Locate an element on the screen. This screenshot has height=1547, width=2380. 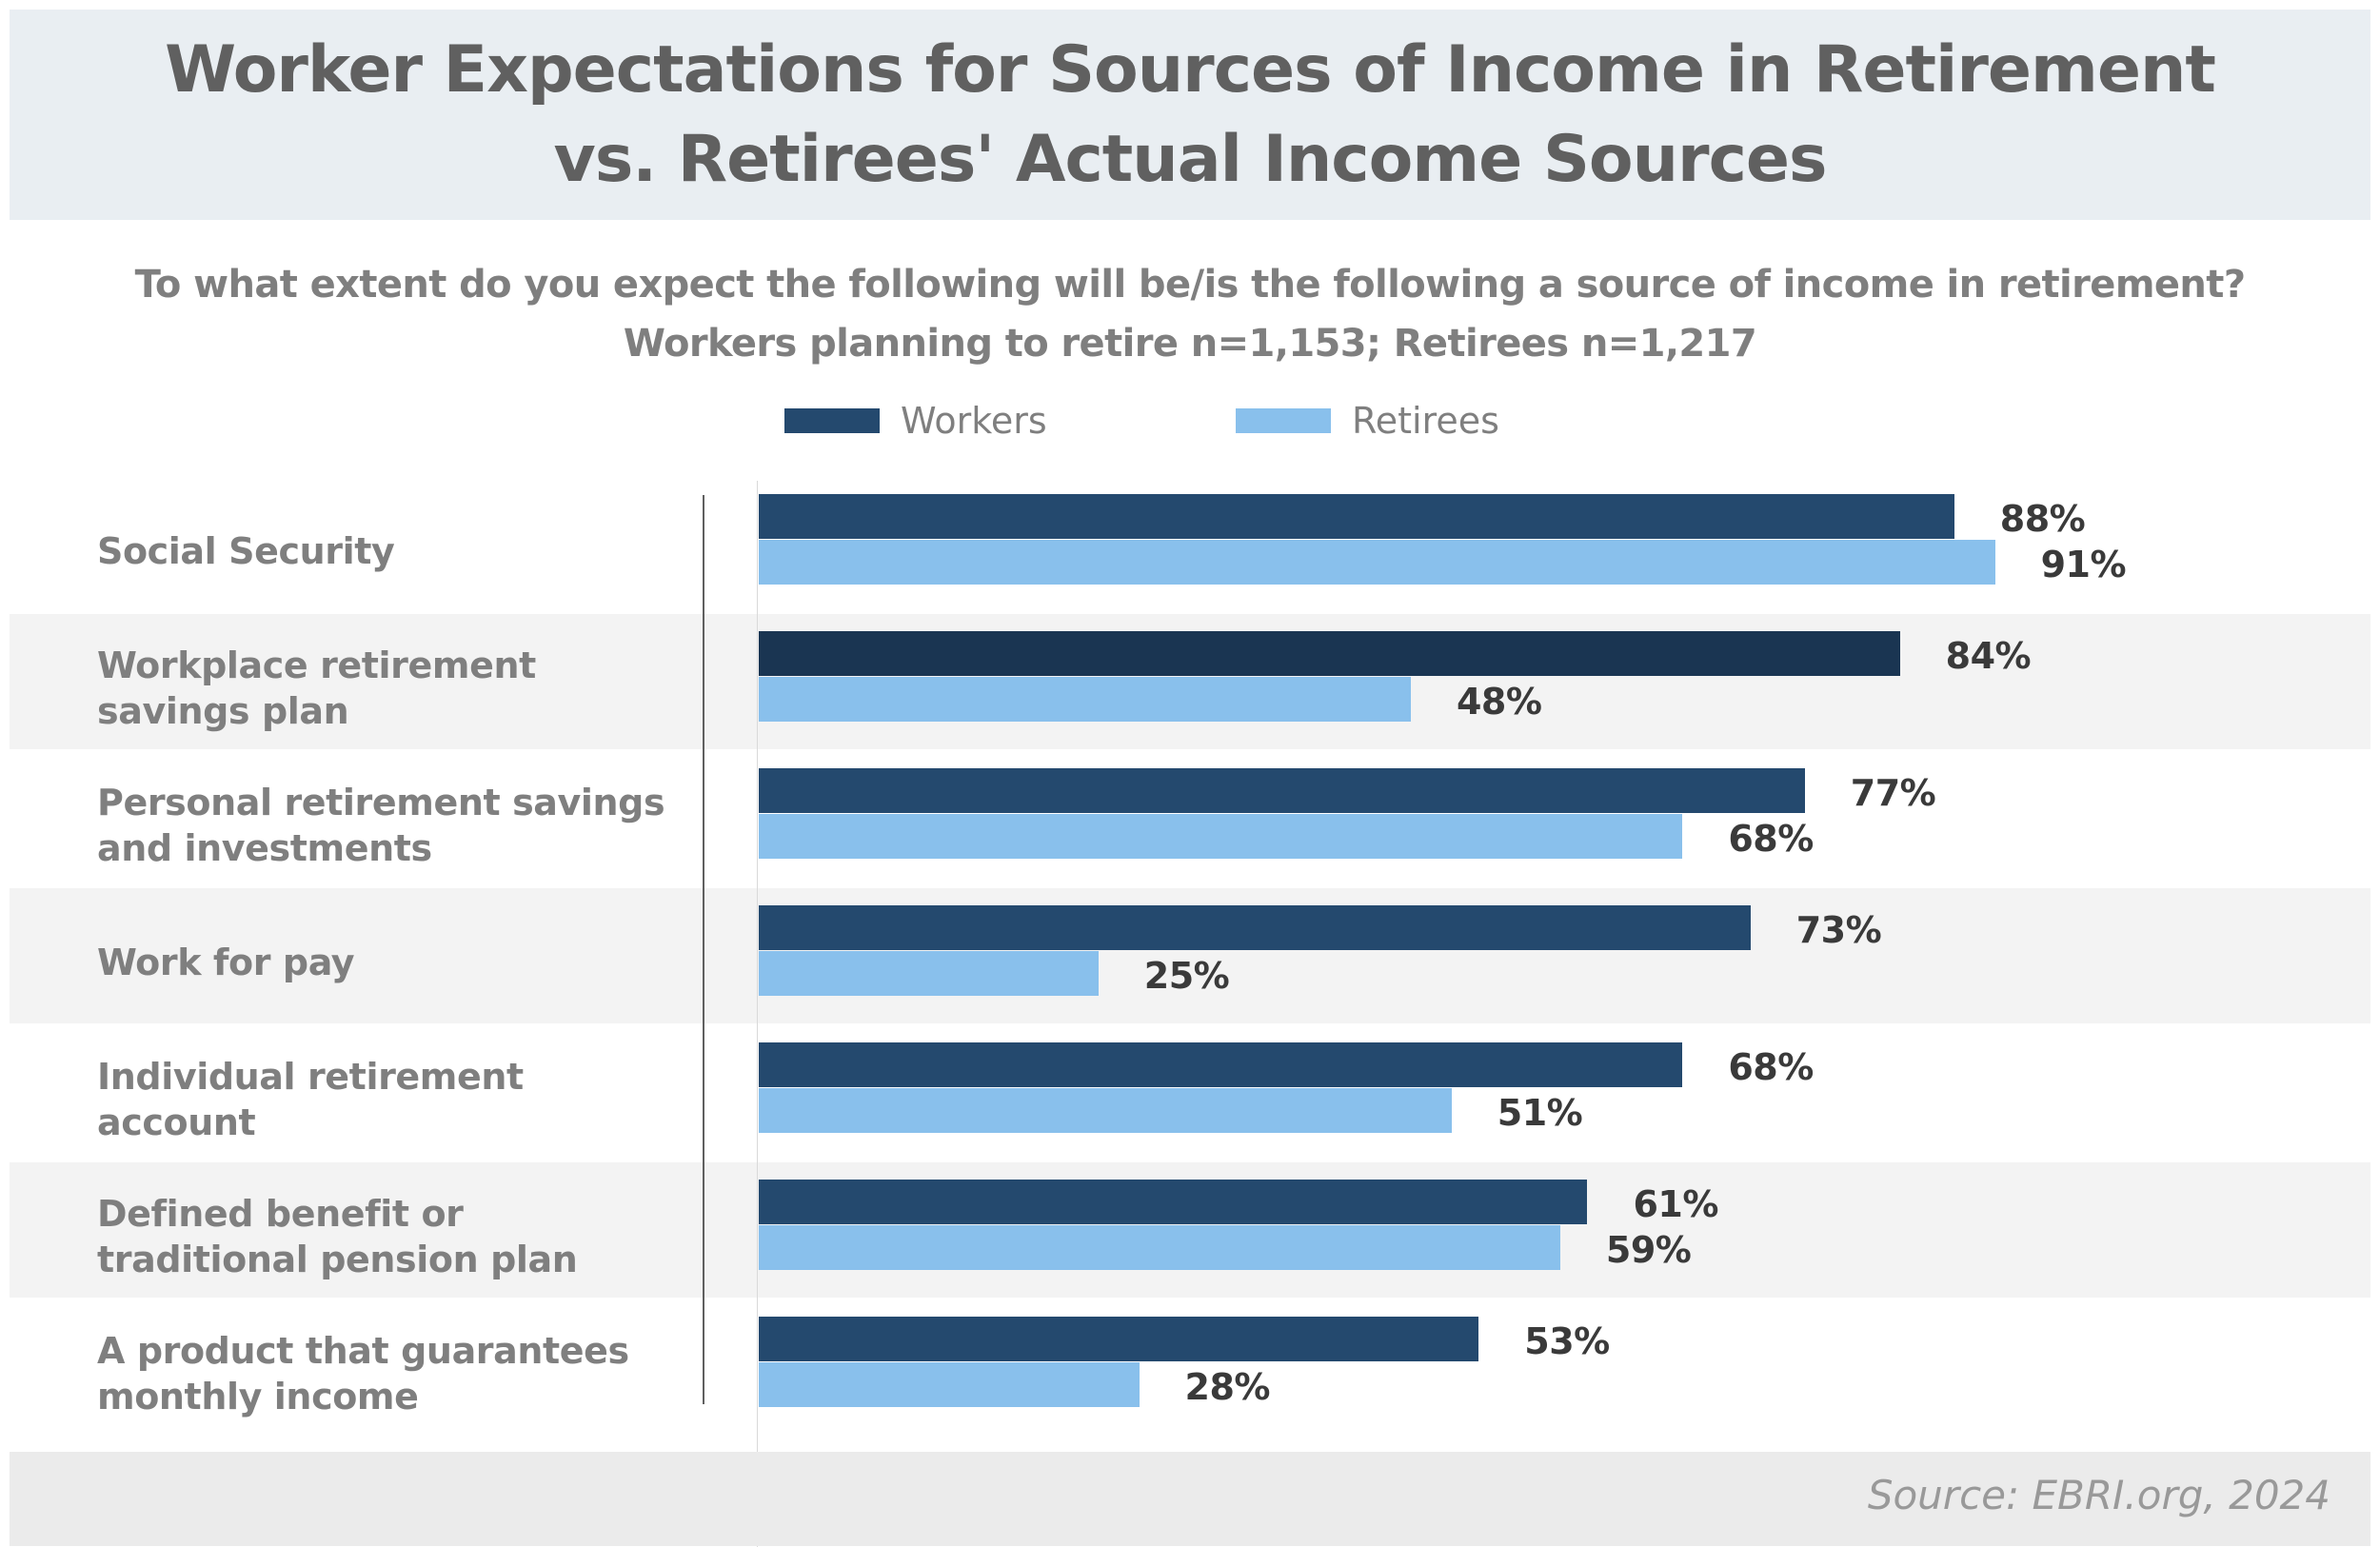
category-label: Individual retirement account is located at coordinates (401, 1099).